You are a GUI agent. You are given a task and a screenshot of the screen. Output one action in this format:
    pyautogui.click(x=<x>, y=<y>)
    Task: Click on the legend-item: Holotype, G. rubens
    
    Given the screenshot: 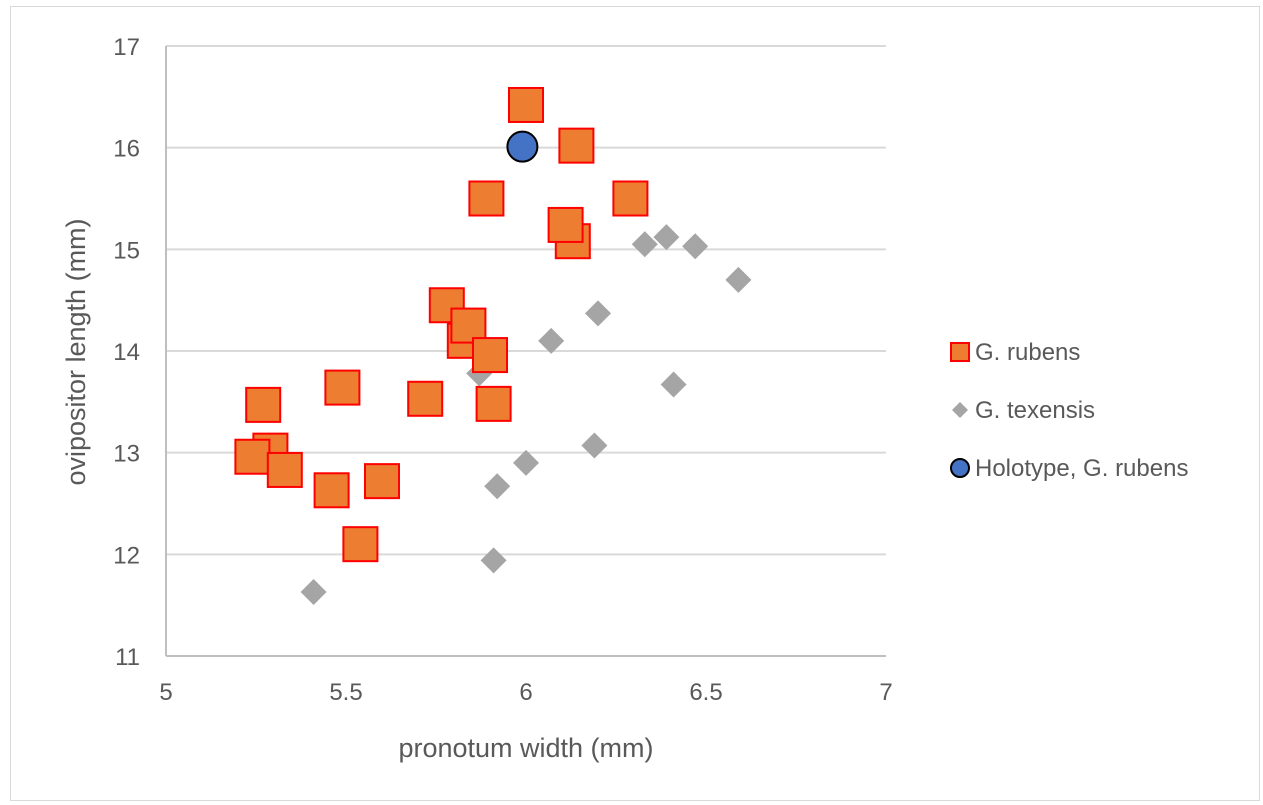 What is the action you would take?
    pyautogui.click(x=1069, y=468)
    